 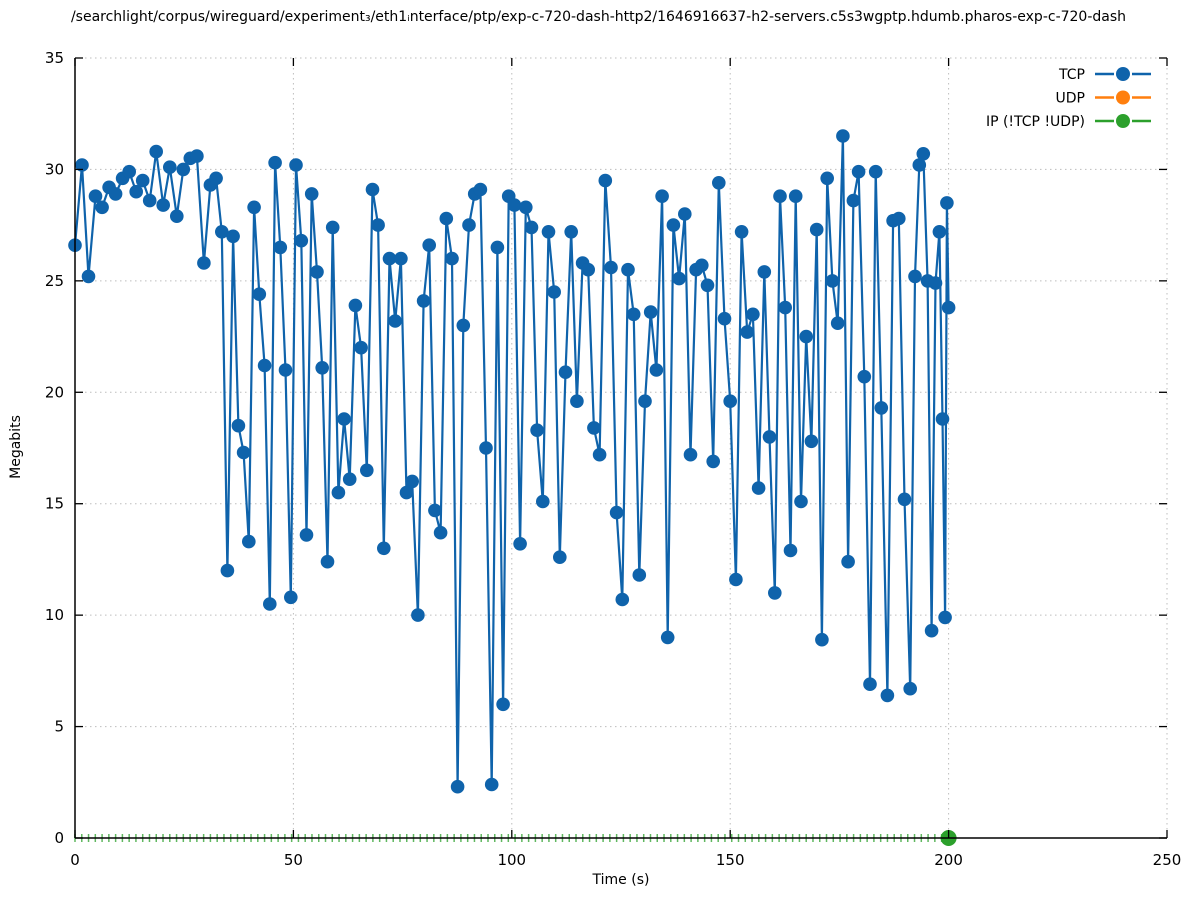 I want to click on y-tick-label: 10, so click(x=54, y=615).